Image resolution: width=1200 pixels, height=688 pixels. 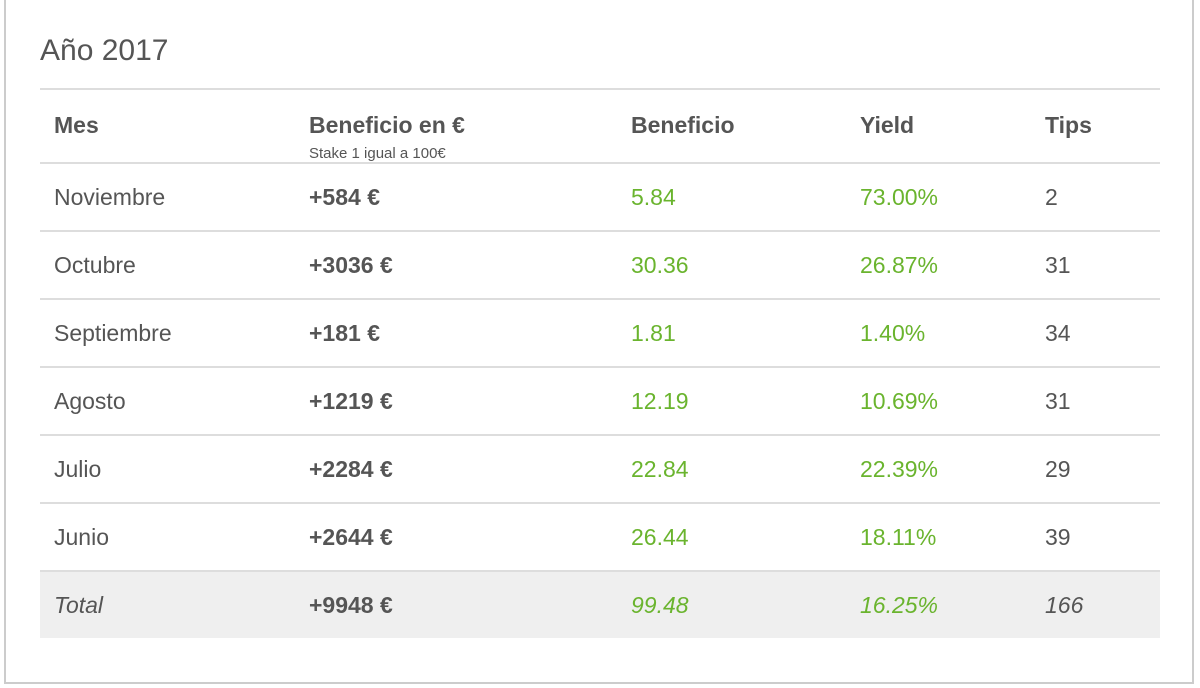 I want to click on cell: 73.00%, so click(x=938, y=196).